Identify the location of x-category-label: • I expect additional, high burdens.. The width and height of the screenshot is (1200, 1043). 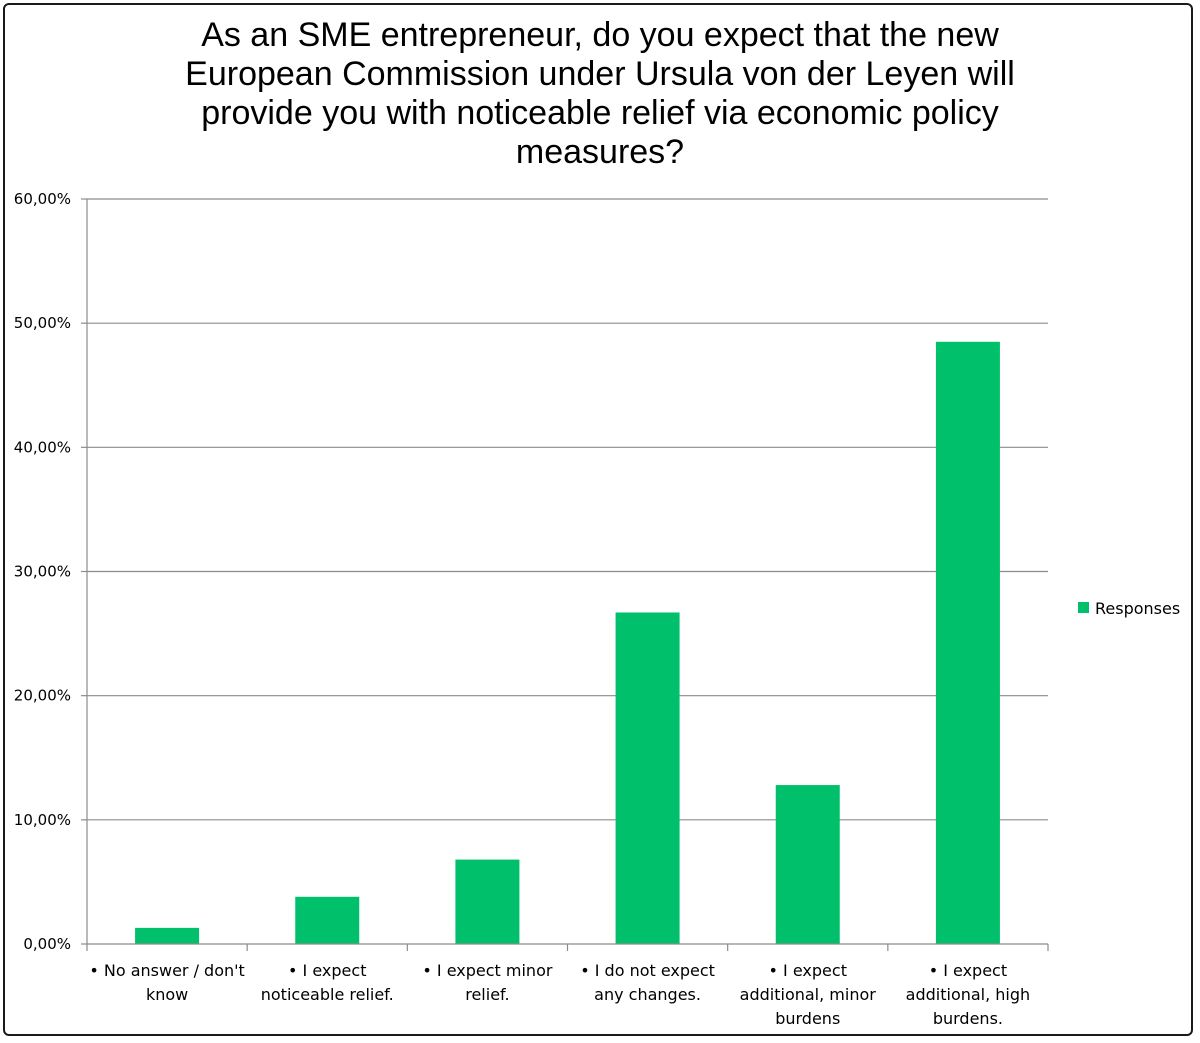
(968, 994).